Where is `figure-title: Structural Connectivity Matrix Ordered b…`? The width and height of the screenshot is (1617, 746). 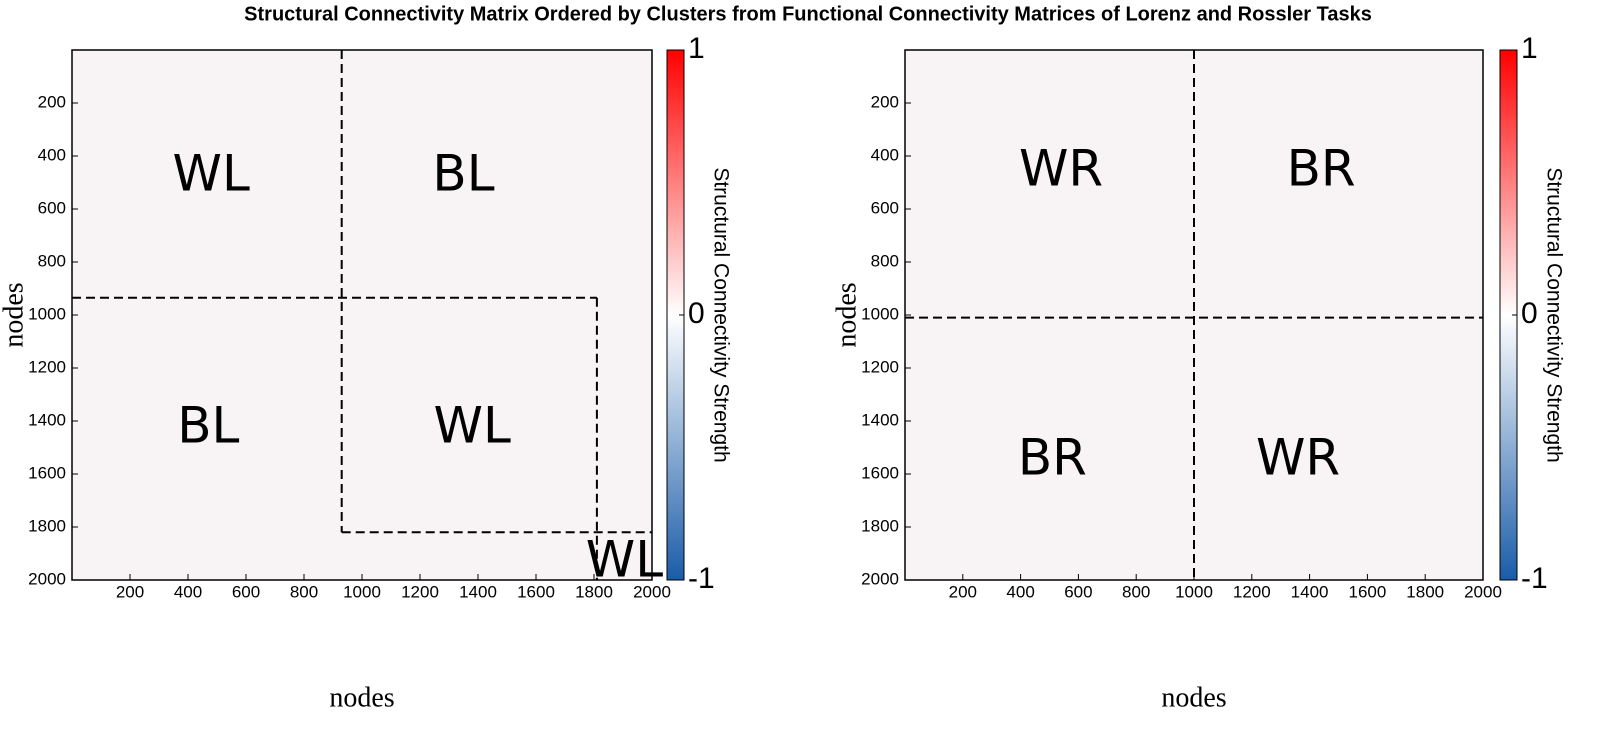 figure-title: Structural Connectivity Matrix Ordered b… is located at coordinates (808, 14).